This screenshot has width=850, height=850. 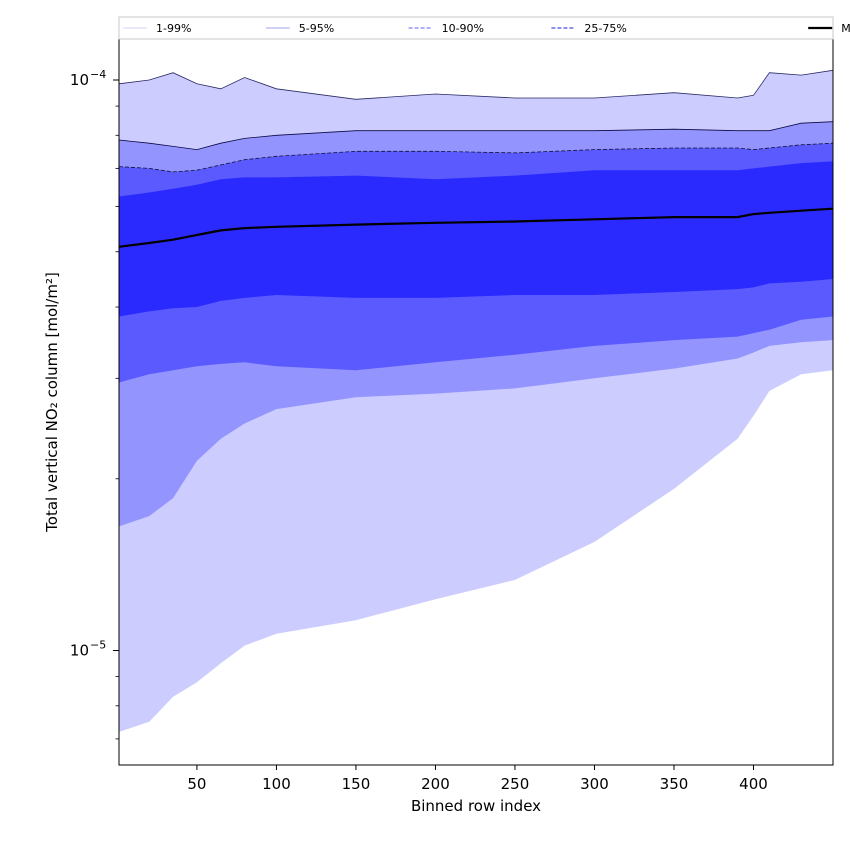 I want to click on x-tick-label: 50, so click(x=196, y=784).